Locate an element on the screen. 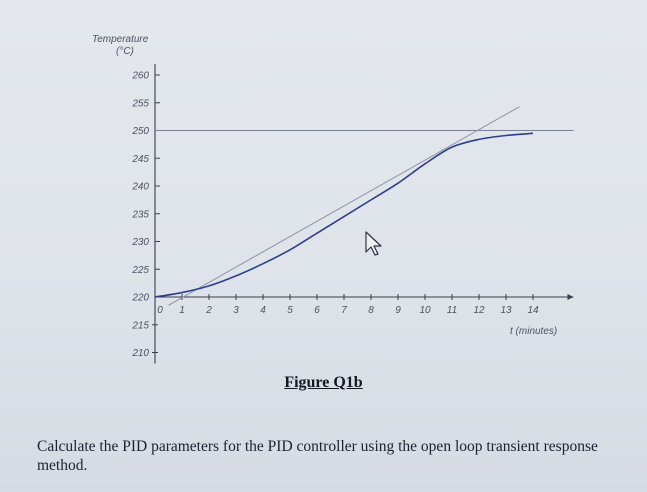  y-tick-label: 225 is located at coordinates (140, 270).